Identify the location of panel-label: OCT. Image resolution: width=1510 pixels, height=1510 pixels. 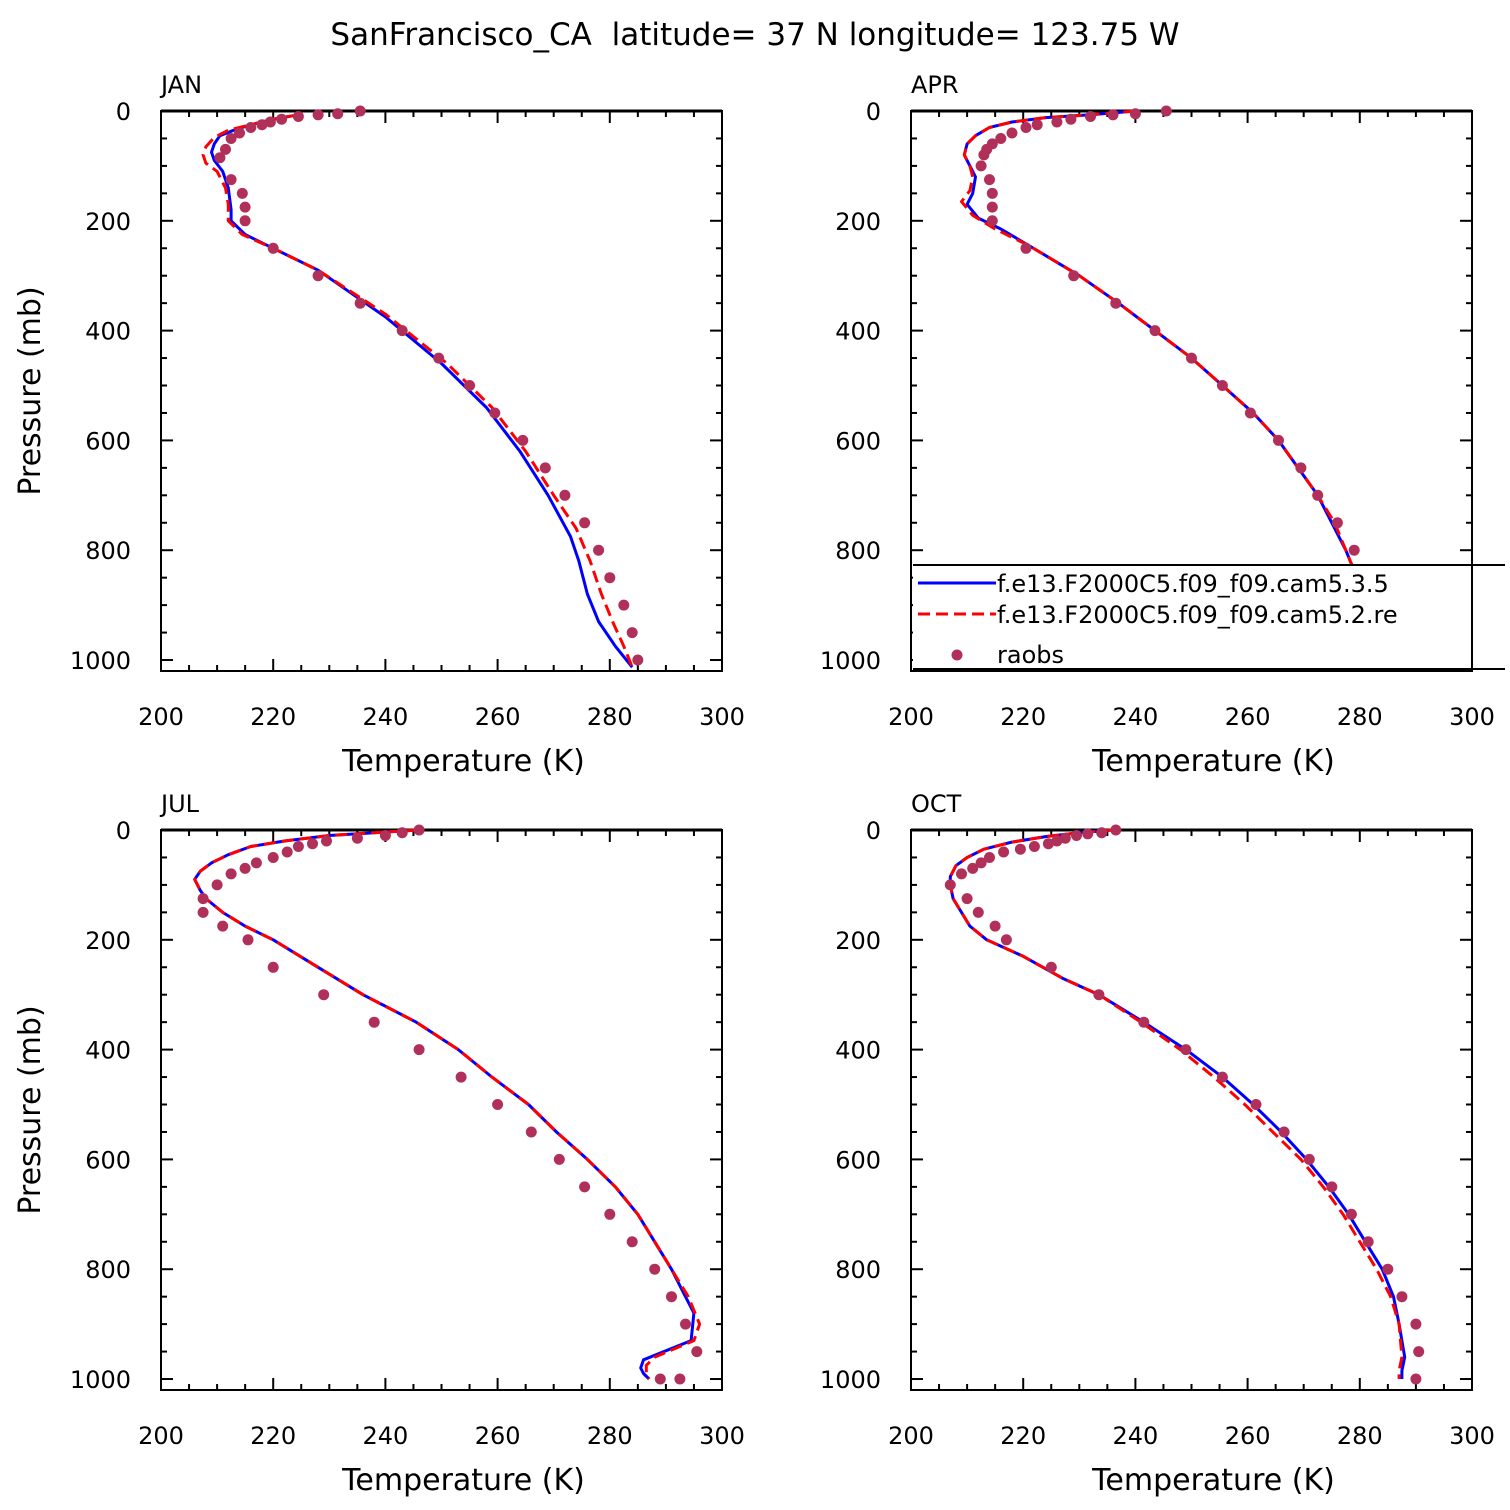
(936, 804).